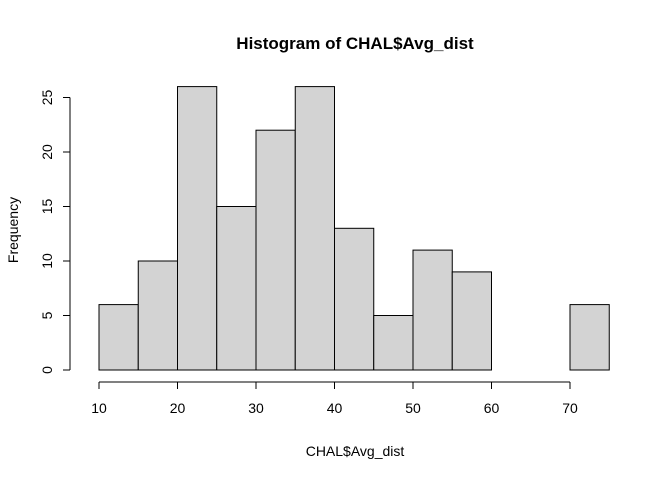  I want to click on x-tick-label: 70, so click(570, 408).